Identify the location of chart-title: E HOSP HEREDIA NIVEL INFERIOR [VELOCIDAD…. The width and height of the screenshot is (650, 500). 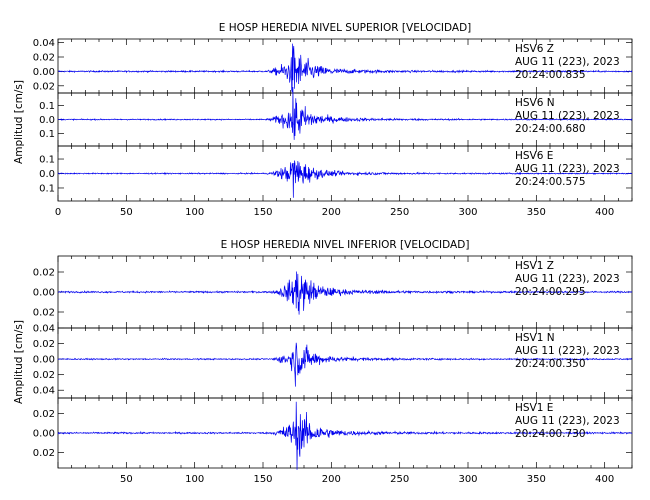
(345, 245).